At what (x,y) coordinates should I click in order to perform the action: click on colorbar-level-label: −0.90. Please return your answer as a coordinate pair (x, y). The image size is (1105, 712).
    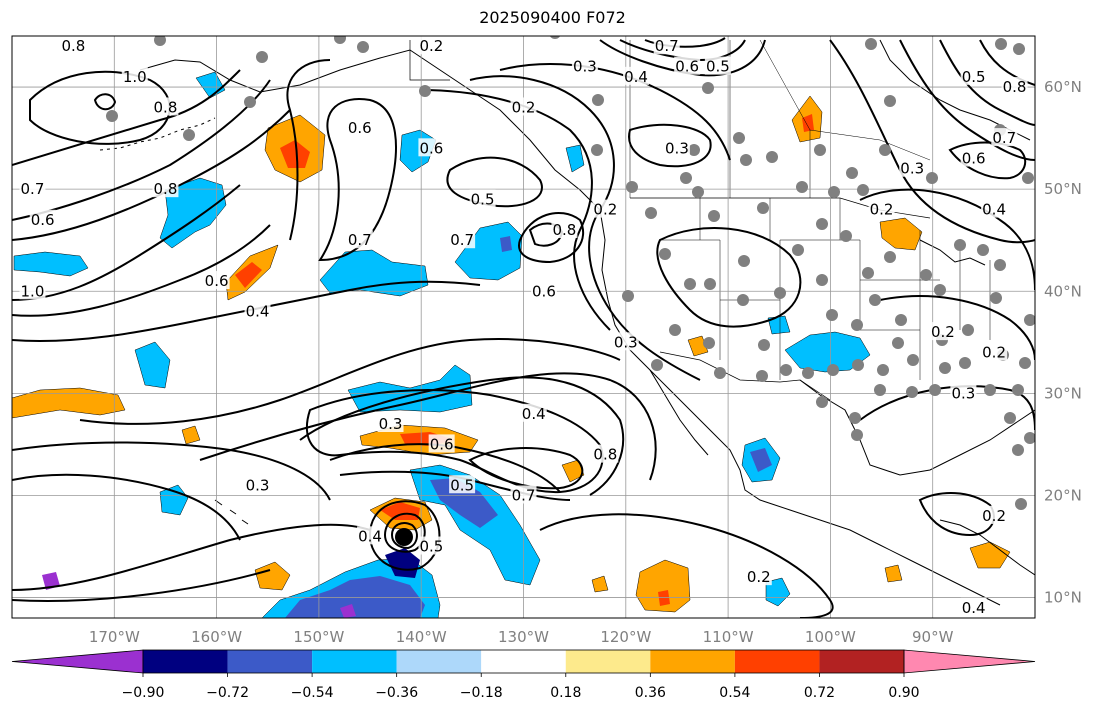
    Looking at the image, I should click on (143, 693).